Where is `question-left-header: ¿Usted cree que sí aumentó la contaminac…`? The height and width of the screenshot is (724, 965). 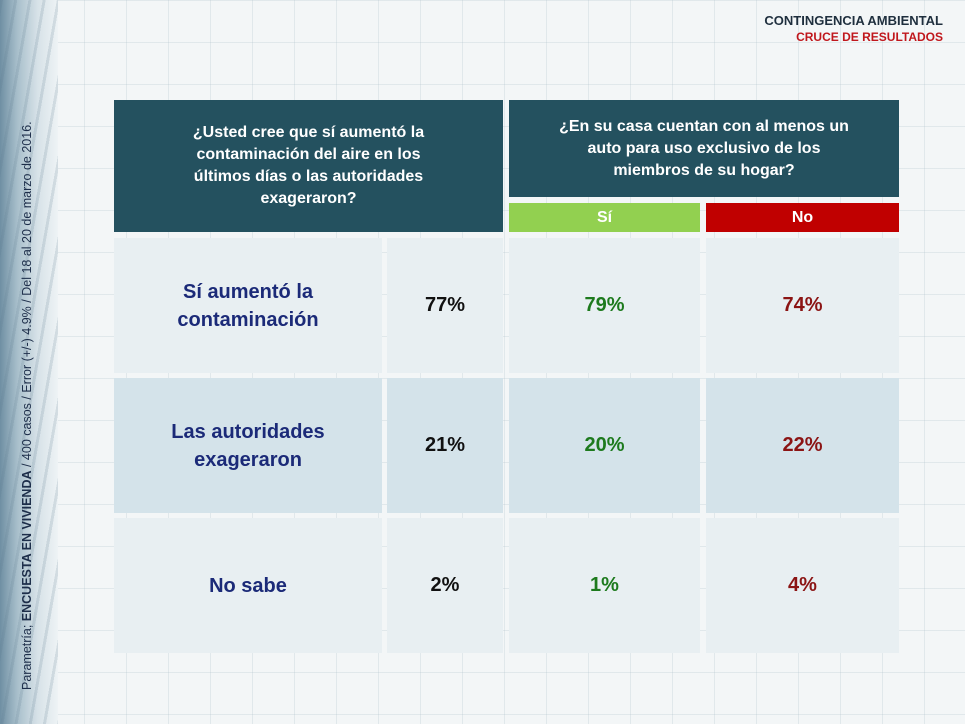 question-left-header: ¿Usted cree que sí aumentó la contaminac… is located at coordinates (308, 166).